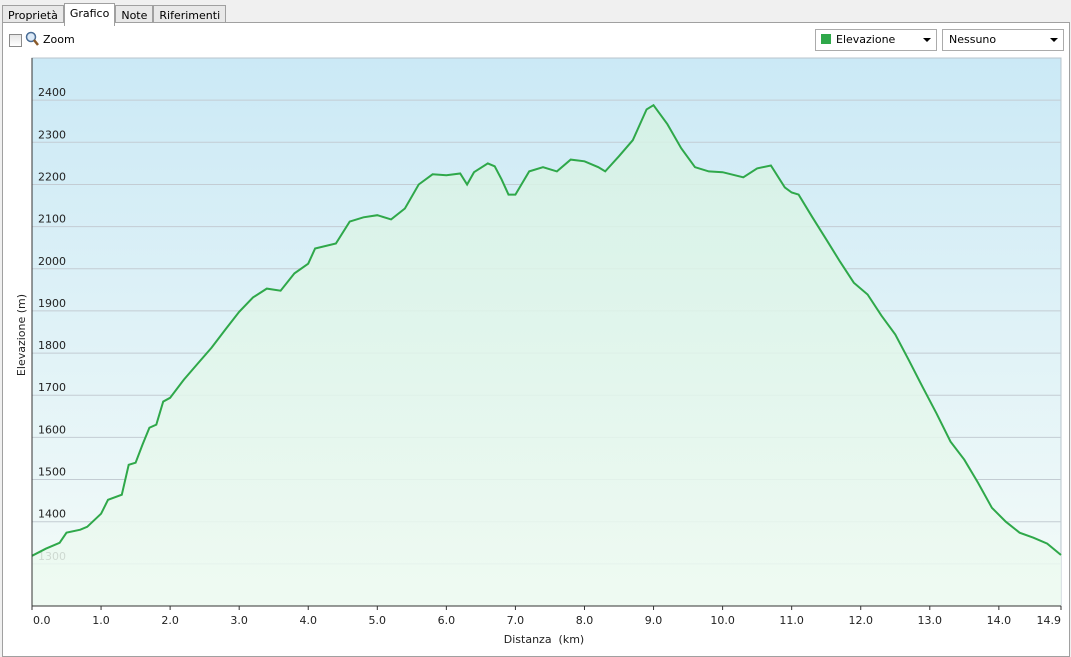  What do you see at coordinates (15, 40) in the screenshot?
I see `checkbox` at bounding box center [15, 40].